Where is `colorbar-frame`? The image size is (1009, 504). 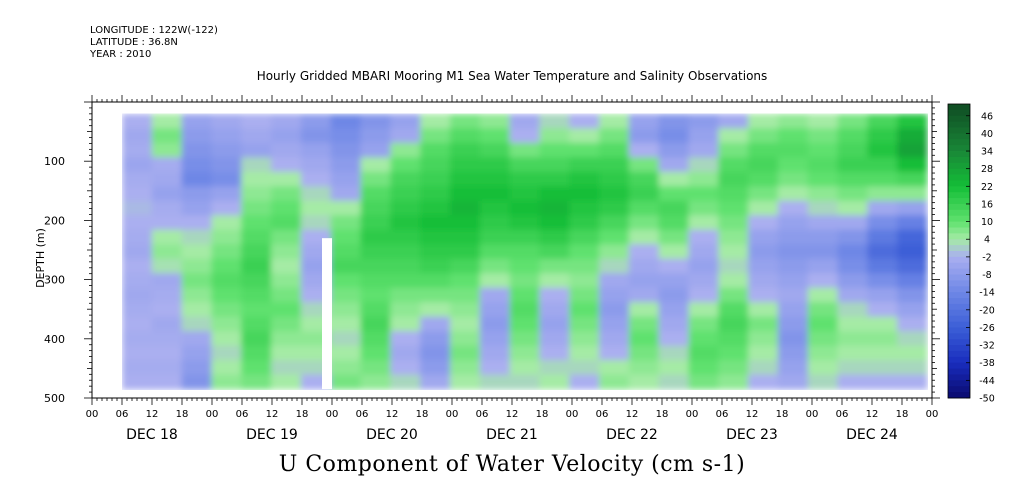
colorbar-frame is located at coordinates (959, 251).